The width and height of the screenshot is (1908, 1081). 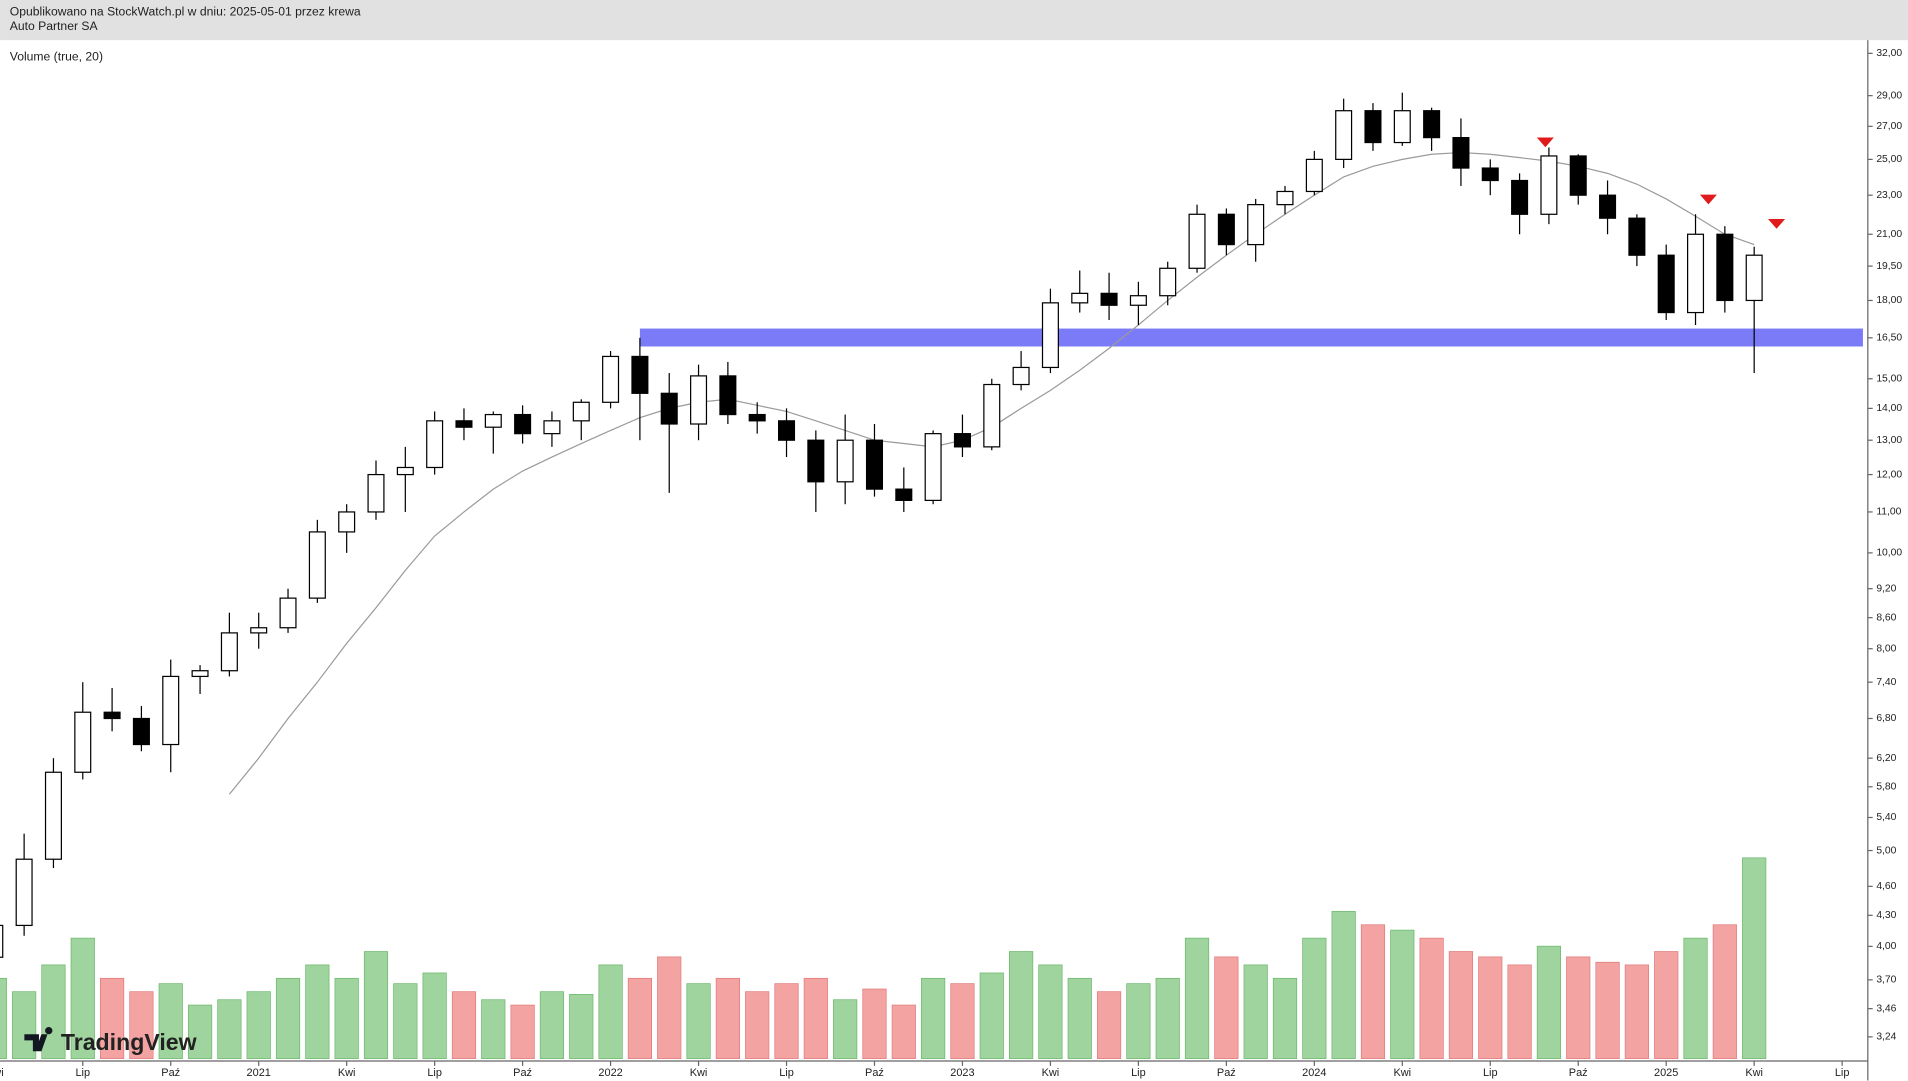 What do you see at coordinates (1886, 718) in the screenshot?
I see `y-tick-label: 6,80` at bounding box center [1886, 718].